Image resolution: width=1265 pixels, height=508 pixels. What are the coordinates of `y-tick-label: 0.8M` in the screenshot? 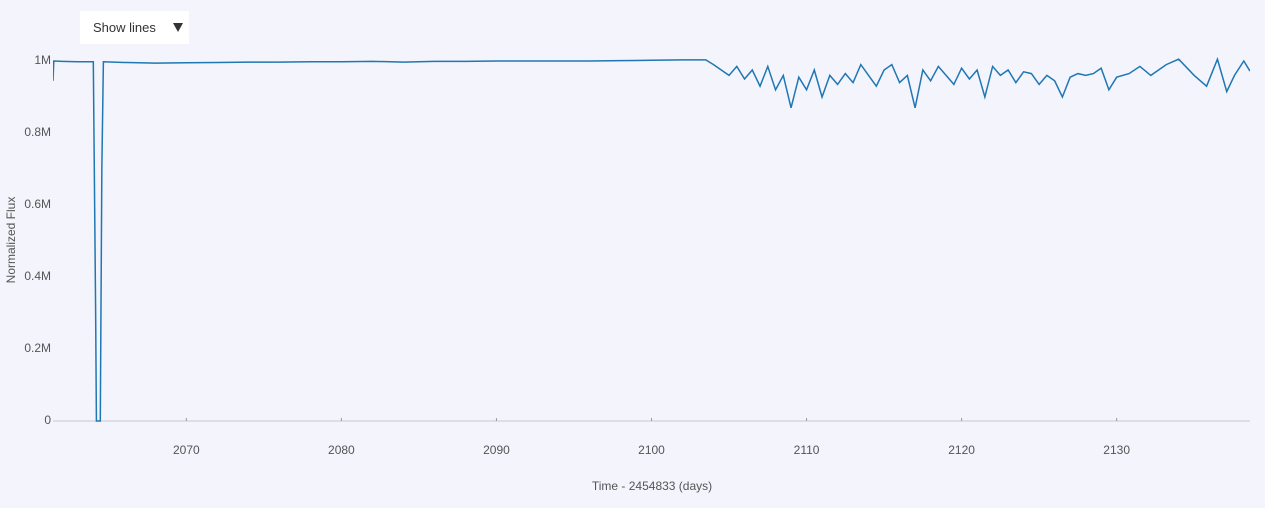 It's located at (37, 132).